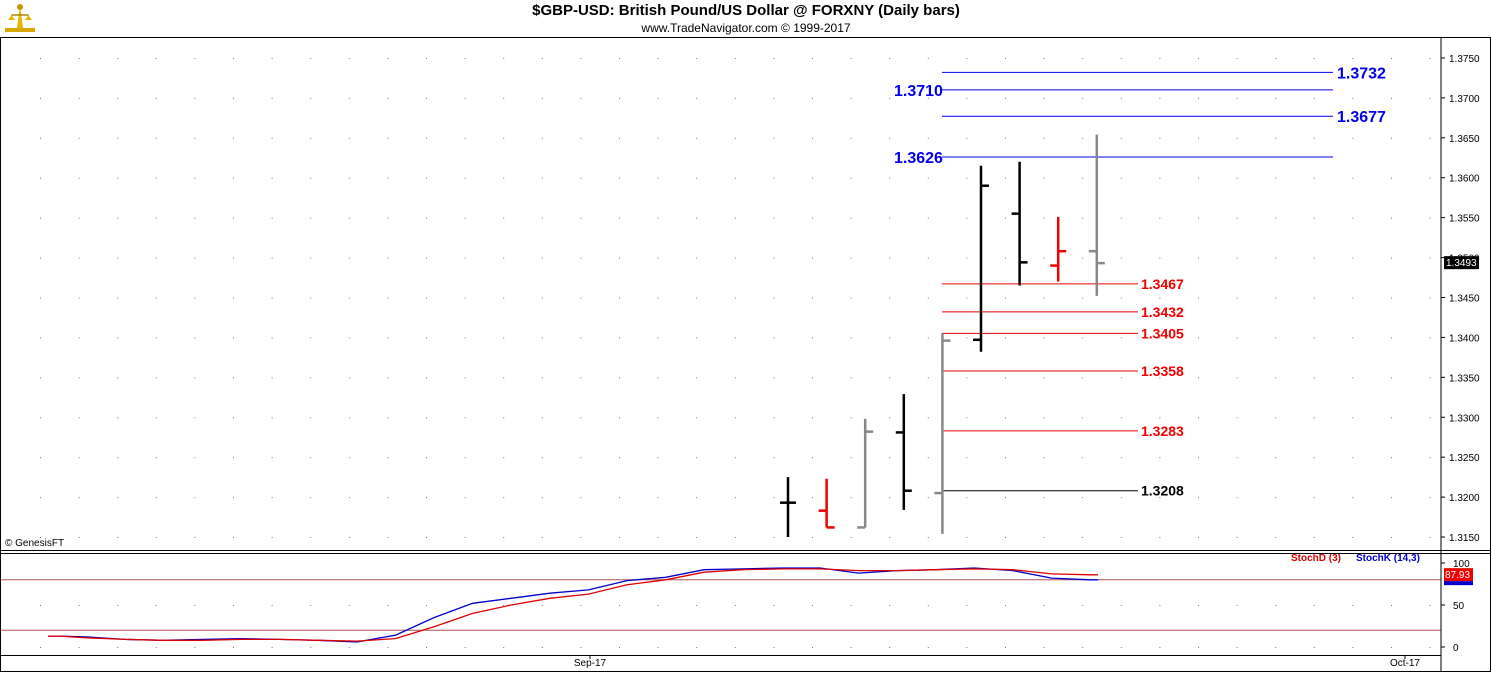 This screenshot has width=1492, height=673. I want to click on trade-navigator-logo-icon, so click(20, 18).